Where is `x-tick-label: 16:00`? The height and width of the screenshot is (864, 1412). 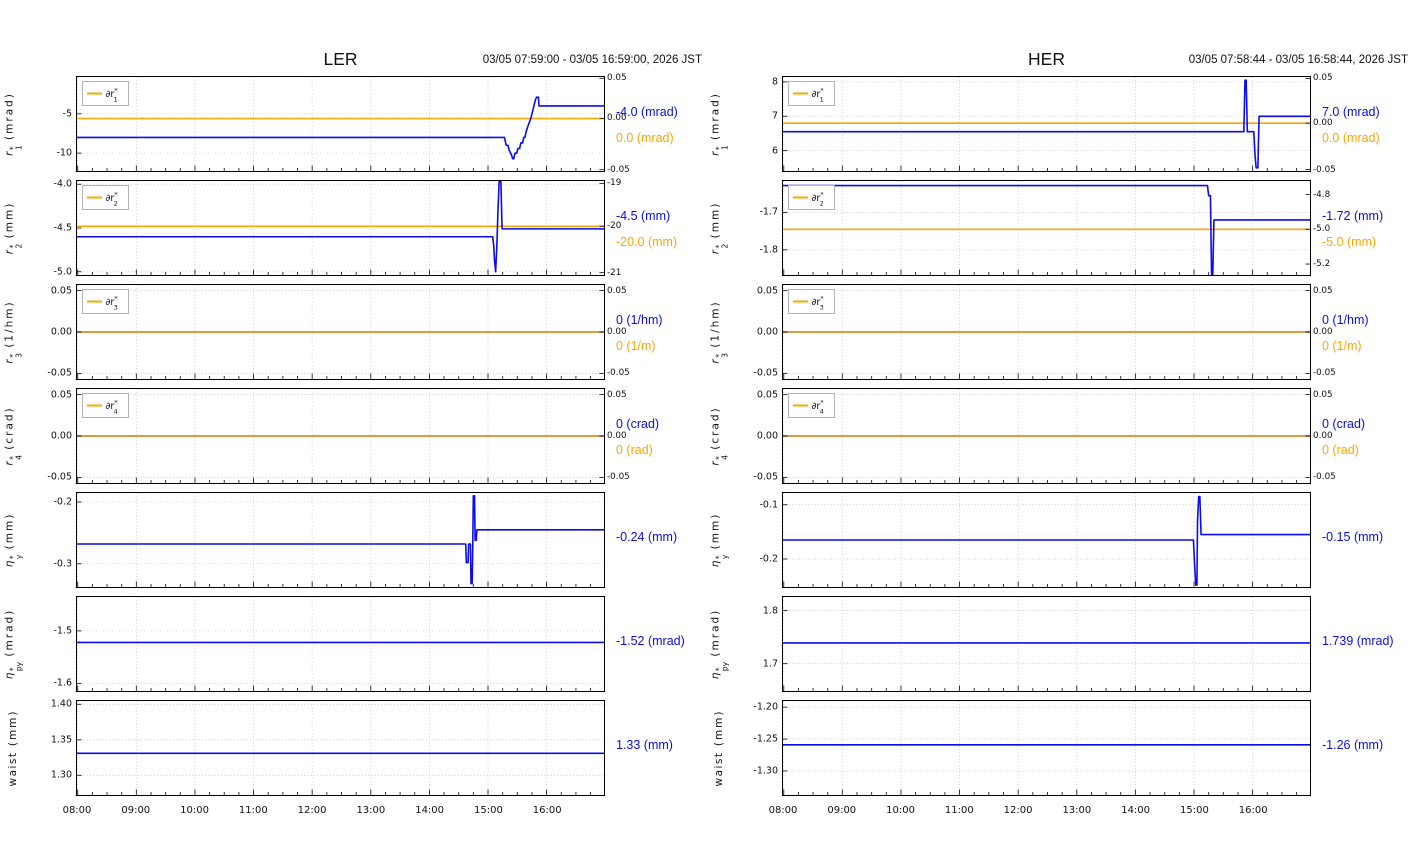
x-tick-label: 16:00 is located at coordinates (547, 810).